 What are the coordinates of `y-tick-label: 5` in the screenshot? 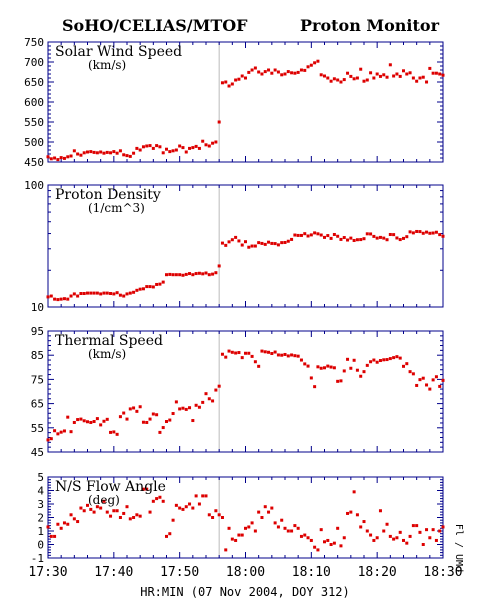 It's located at (40, 477).